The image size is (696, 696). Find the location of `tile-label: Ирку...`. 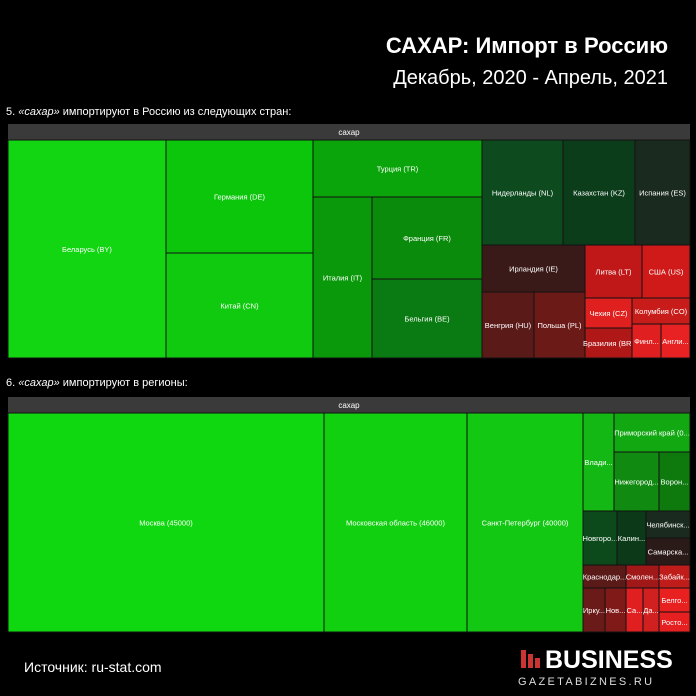

tile-label: Ирку... is located at coordinates (594, 610).